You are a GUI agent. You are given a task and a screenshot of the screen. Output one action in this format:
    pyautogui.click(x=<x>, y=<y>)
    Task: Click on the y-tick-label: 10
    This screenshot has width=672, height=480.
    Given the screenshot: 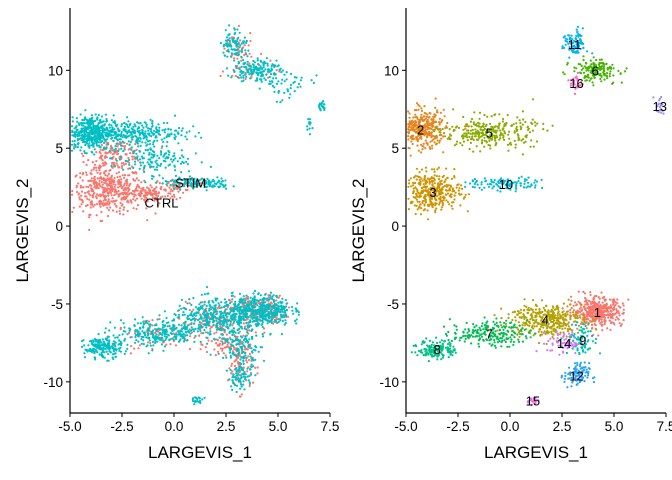 What is the action you would take?
    pyautogui.click(x=391, y=70)
    